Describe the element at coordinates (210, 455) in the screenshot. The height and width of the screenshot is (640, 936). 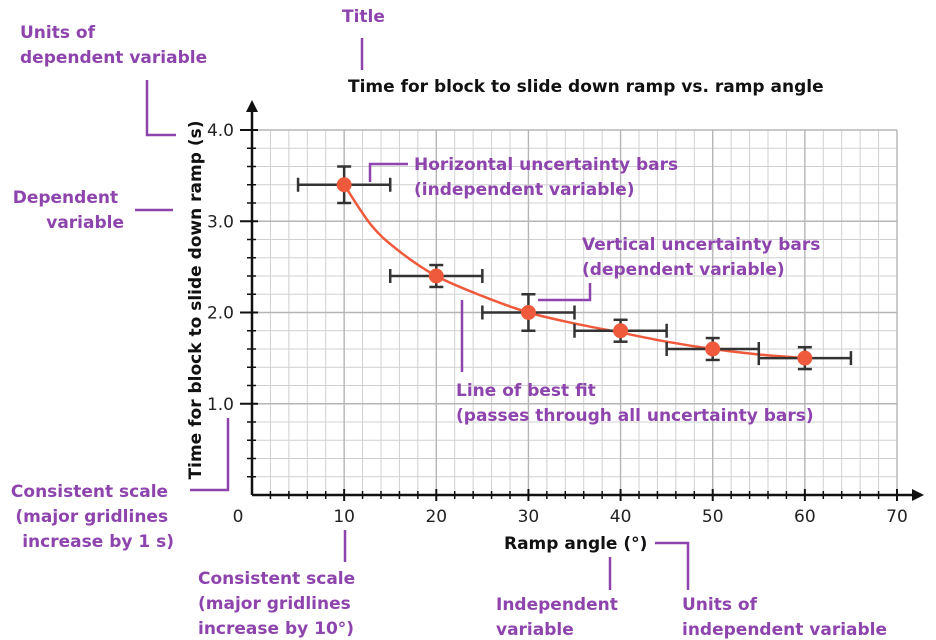
I see `scale-y-connector` at that location.